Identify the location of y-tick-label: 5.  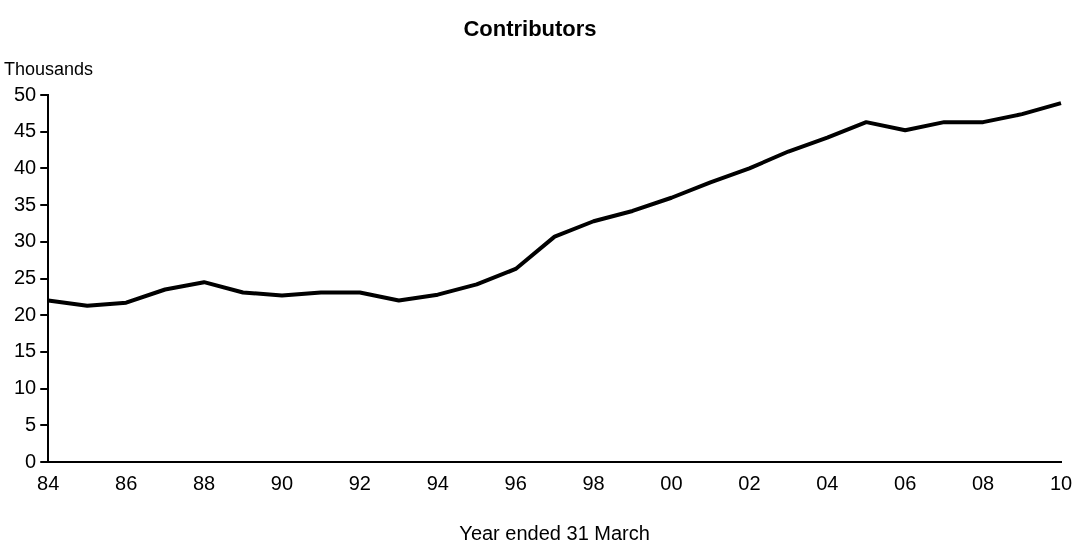
(31, 423).